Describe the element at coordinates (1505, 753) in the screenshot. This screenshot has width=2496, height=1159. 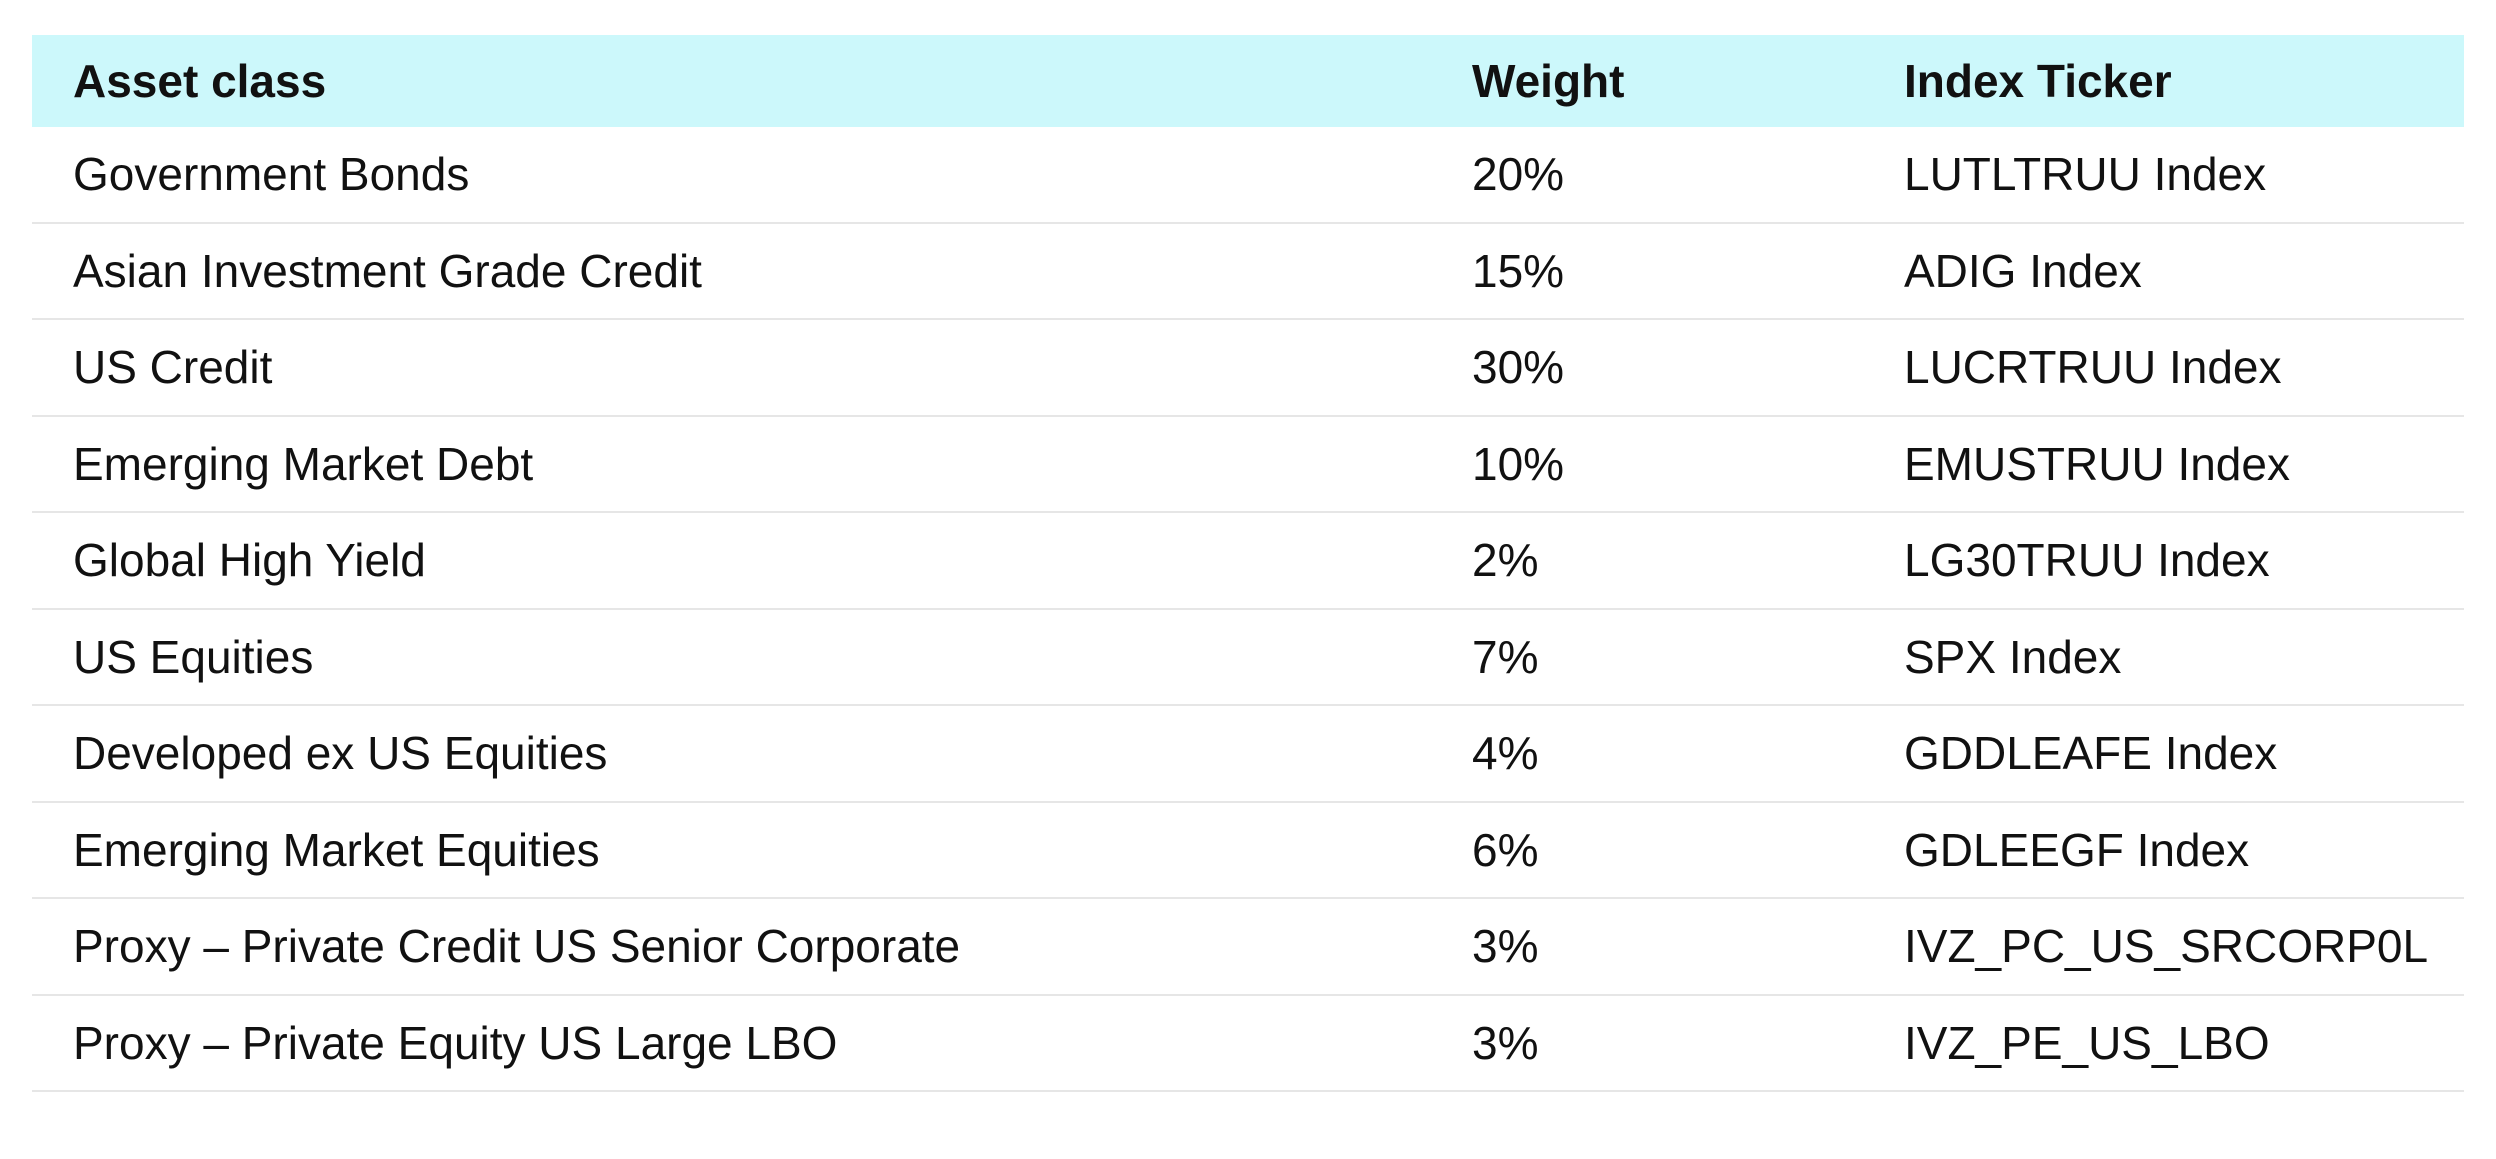
I see `weight-cell: 4%` at that location.